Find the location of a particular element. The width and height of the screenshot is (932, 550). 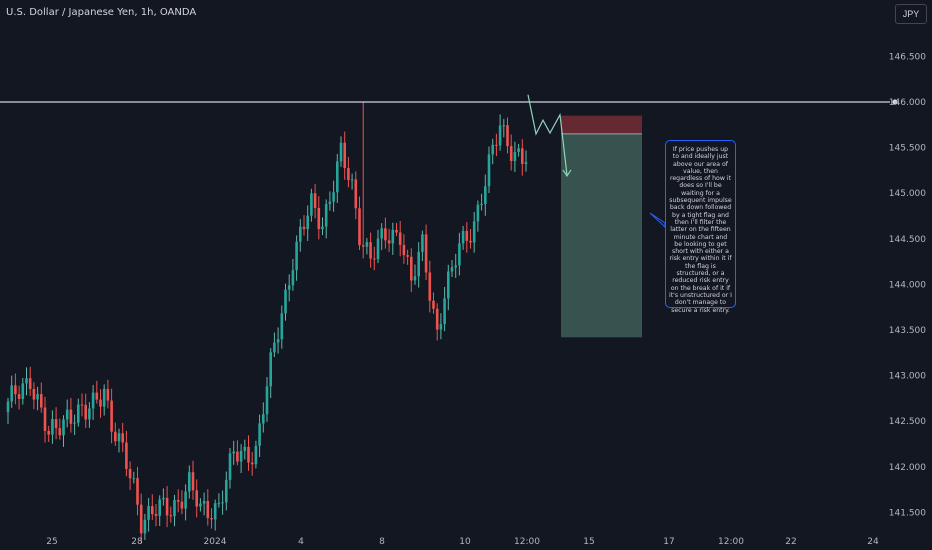

stop-loss-zone is located at coordinates (601, 124).